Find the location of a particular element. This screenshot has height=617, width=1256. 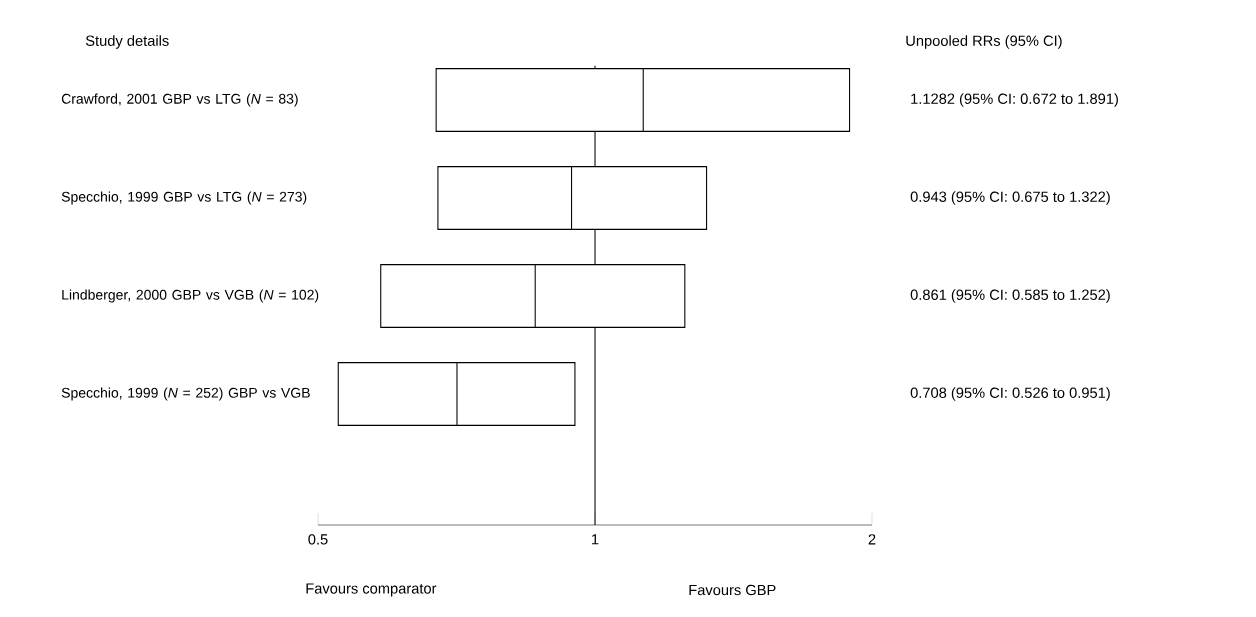

y-tick-label: Lindberger, 2000 GBP vs VGB (N = 102) is located at coordinates (190, 296).